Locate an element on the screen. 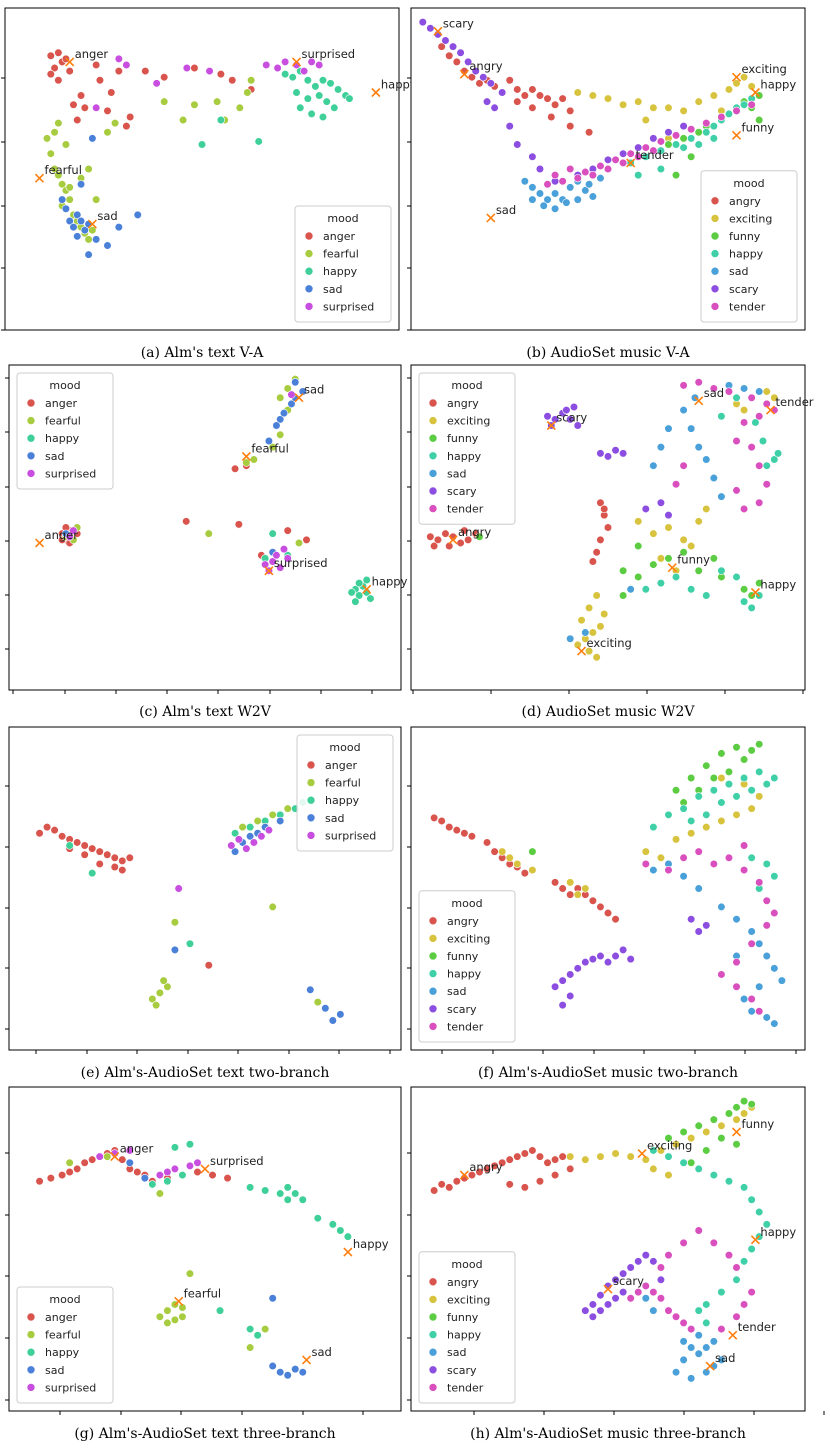 The height and width of the screenshot is (1449, 830). legend-swatch-angry is located at coordinates (433, 1282).